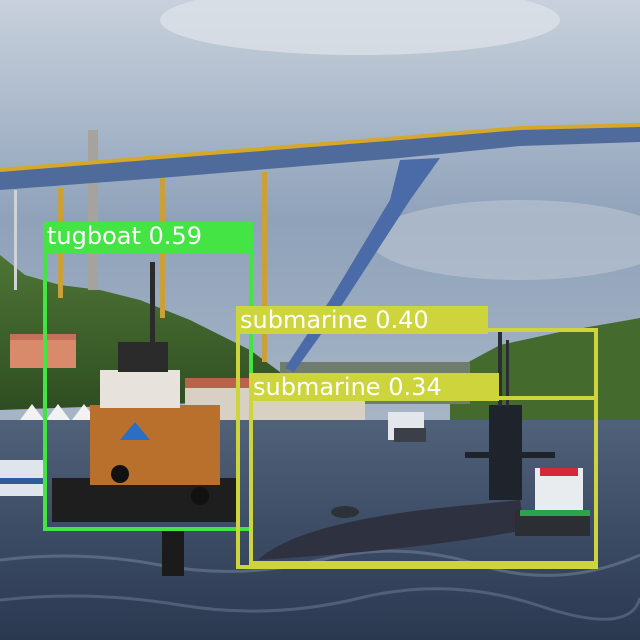 The height and width of the screenshot is (640, 640). I want to click on detection-score: 0.59, so click(175, 236).